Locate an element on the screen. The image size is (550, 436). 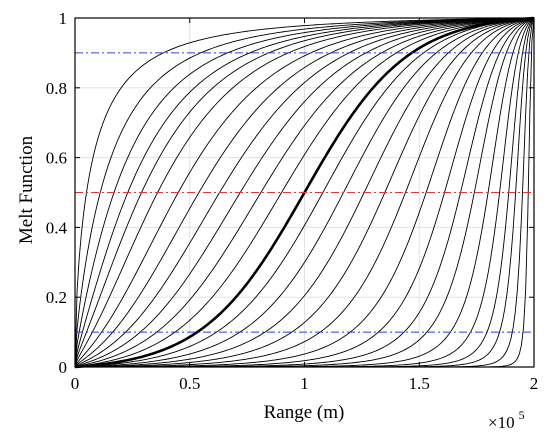
y-tick-label: 0.8 is located at coordinates (56, 88).